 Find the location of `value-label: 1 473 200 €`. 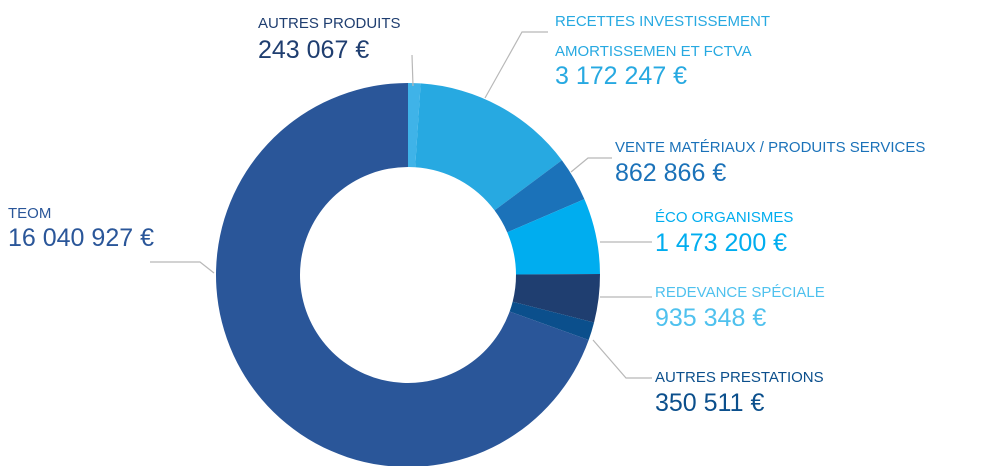

value-label: 1 473 200 € is located at coordinates (721, 243).